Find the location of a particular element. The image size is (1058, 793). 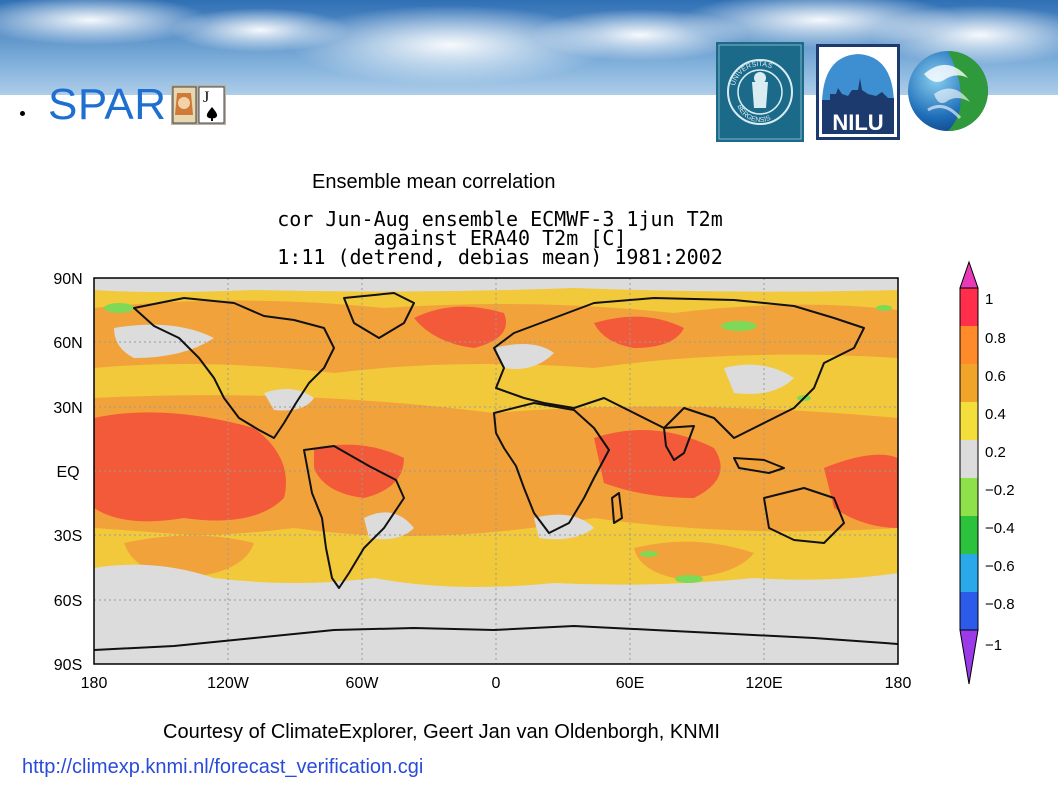

lat-label-eq: EQ is located at coordinates (67, 472).